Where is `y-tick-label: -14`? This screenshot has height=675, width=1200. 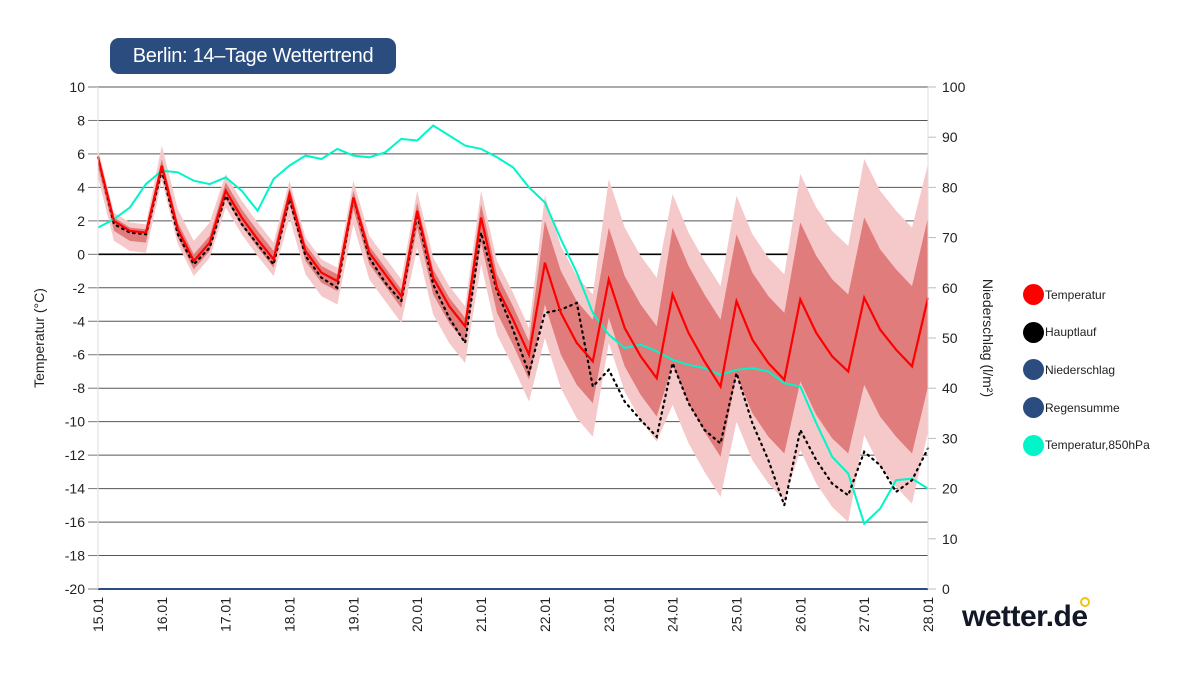 y-tick-label: -14 is located at coordinates (75, 489).